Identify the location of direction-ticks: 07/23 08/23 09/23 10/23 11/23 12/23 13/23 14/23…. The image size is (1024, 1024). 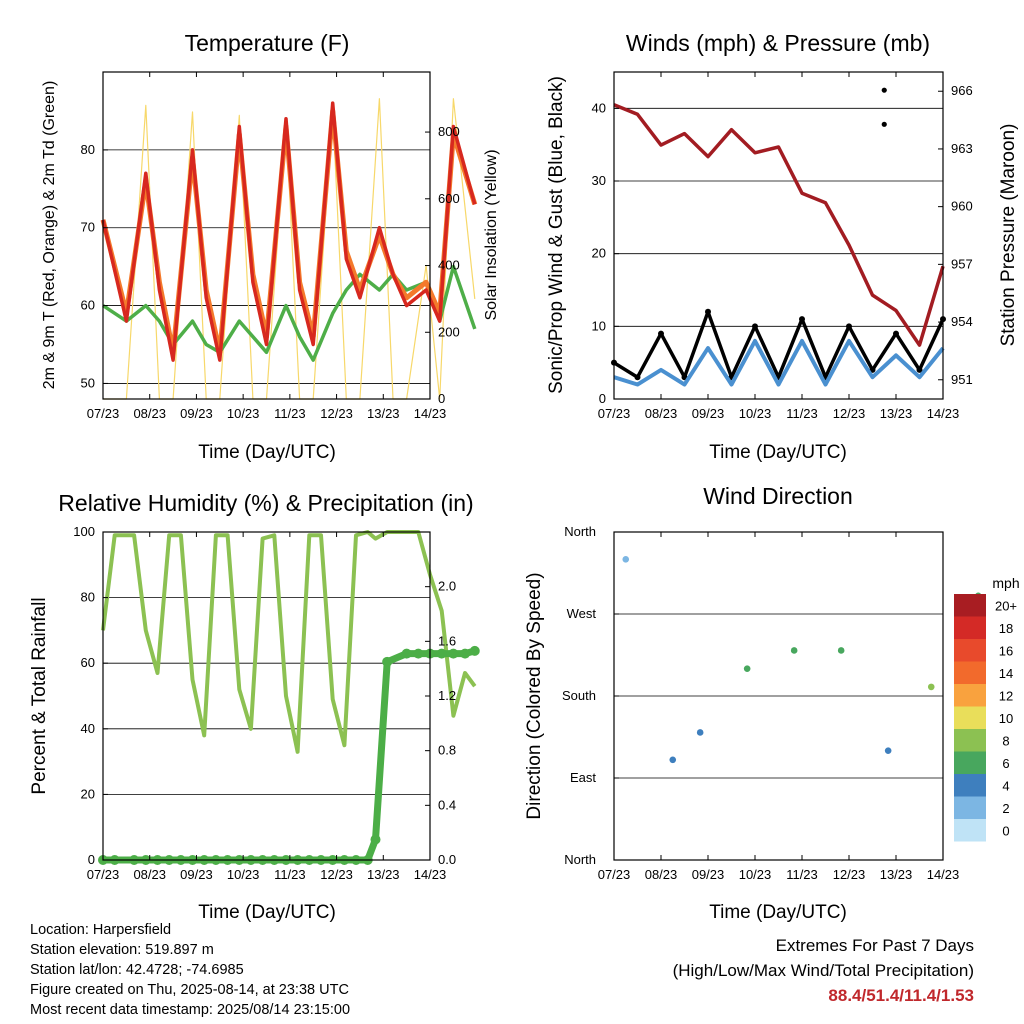
(760, 703).